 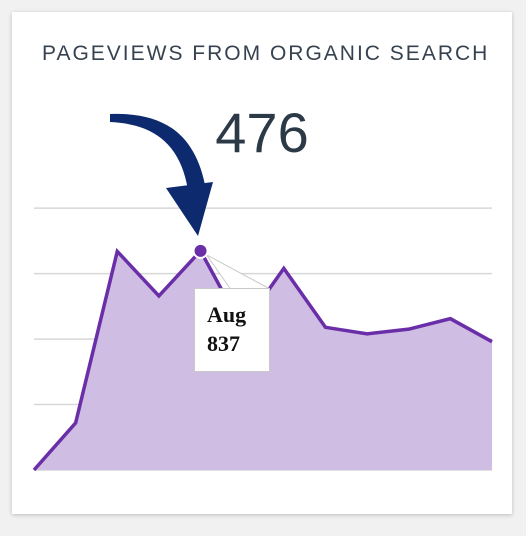 I want to click on tooltip-value: 837, so click(x=223, y=343).